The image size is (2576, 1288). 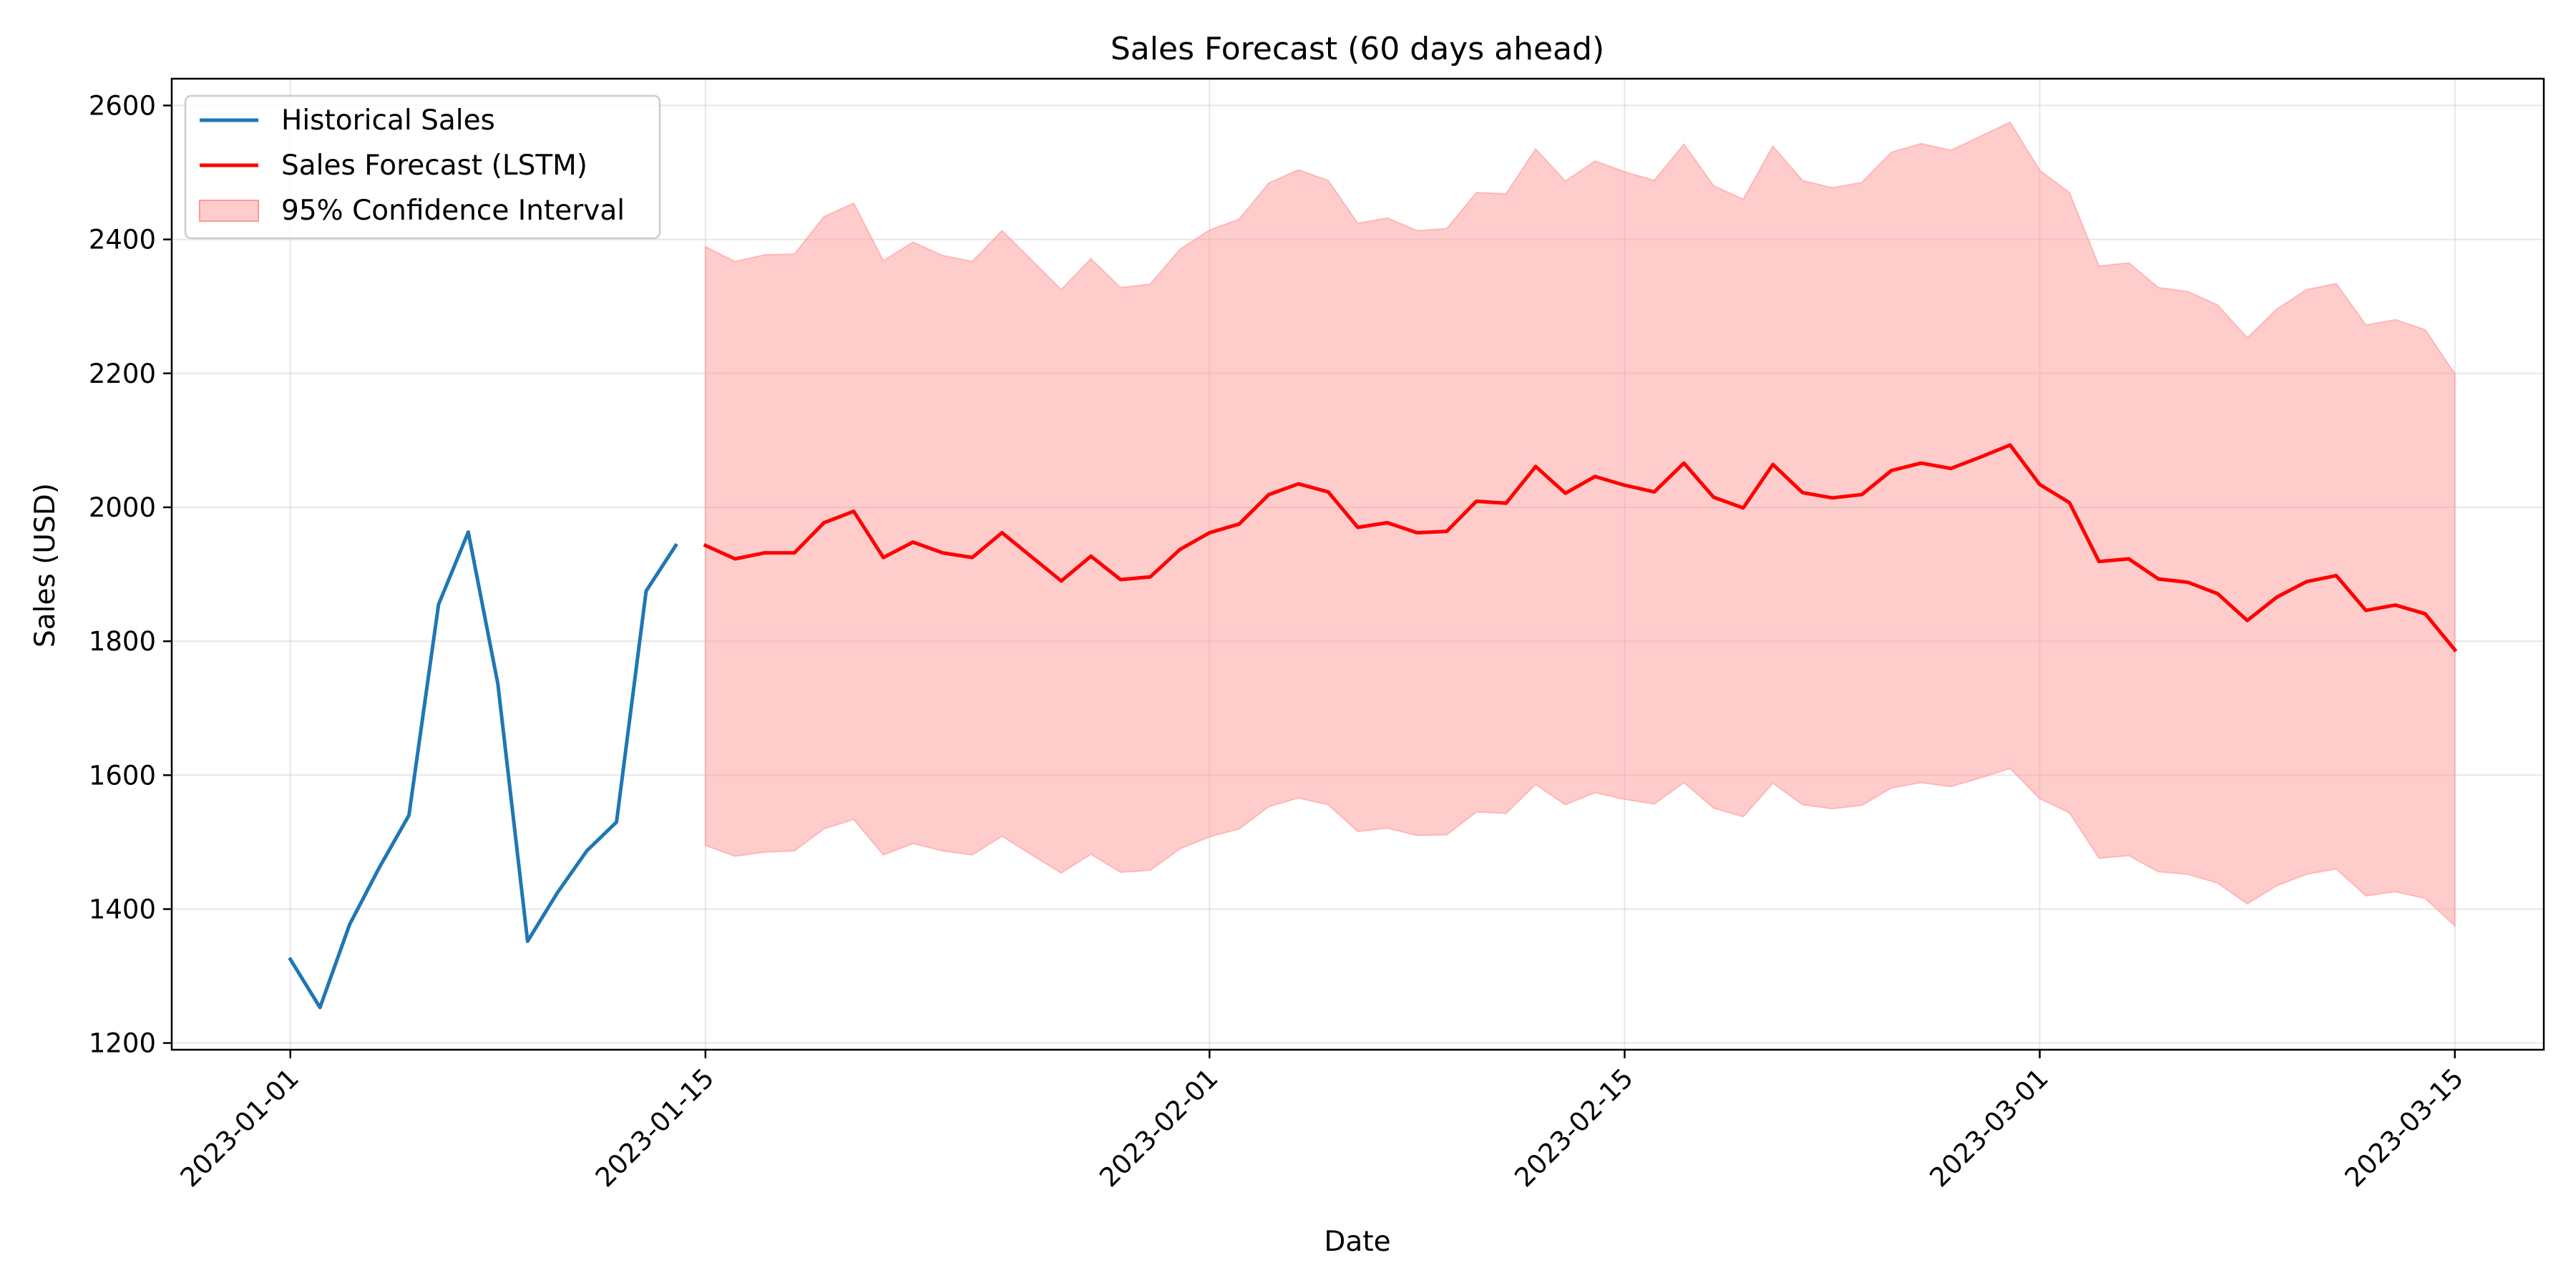 What do you see at coordinates (388, 120) in the screenshot?
I see `legend-historical-label: Historical Sales` at bounding box center [388, 120].